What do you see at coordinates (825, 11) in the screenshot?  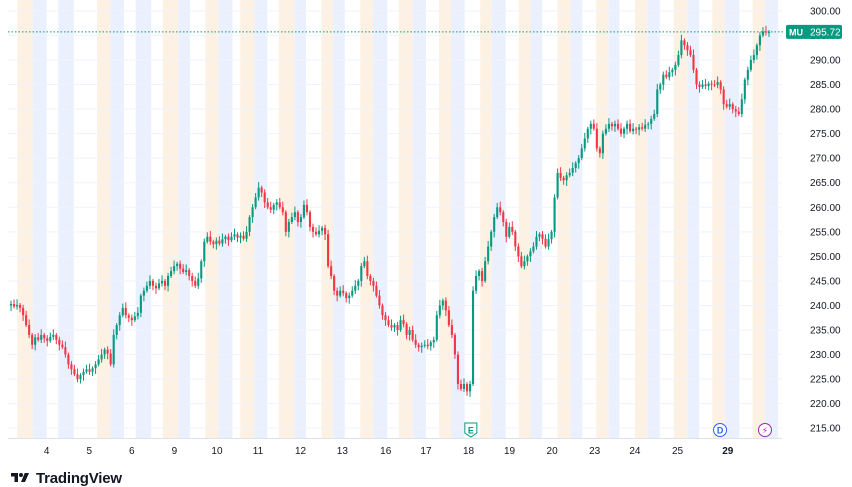 I see `price-axis-tick-label: 300.00` at bounding box center [825, 11].